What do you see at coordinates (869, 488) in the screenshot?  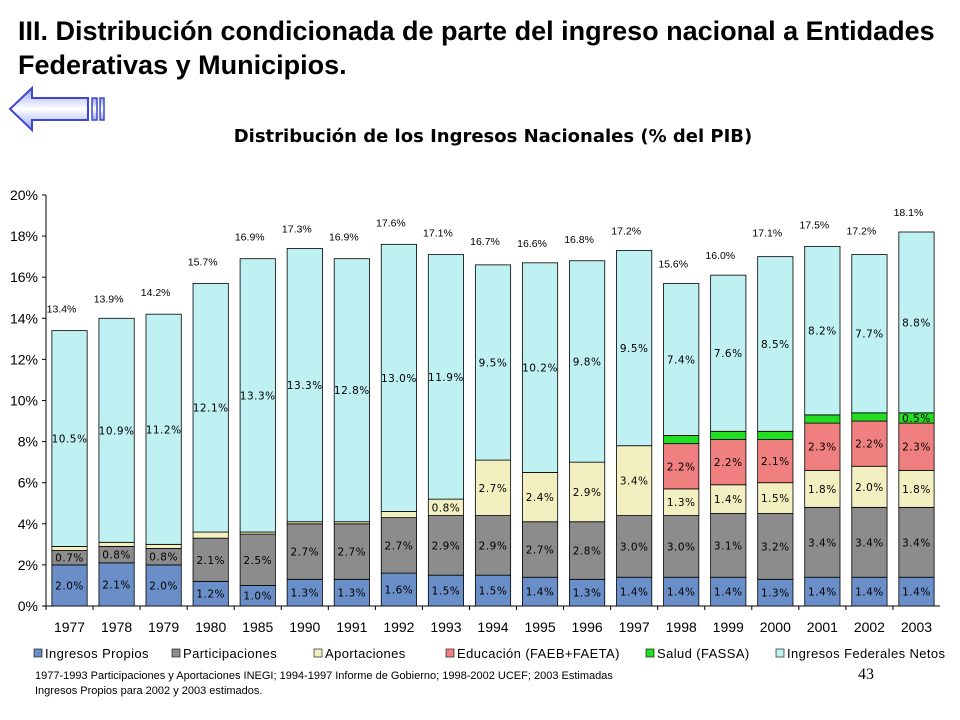 I see `data-label: 2.0%` at bounding box center [869, 488].